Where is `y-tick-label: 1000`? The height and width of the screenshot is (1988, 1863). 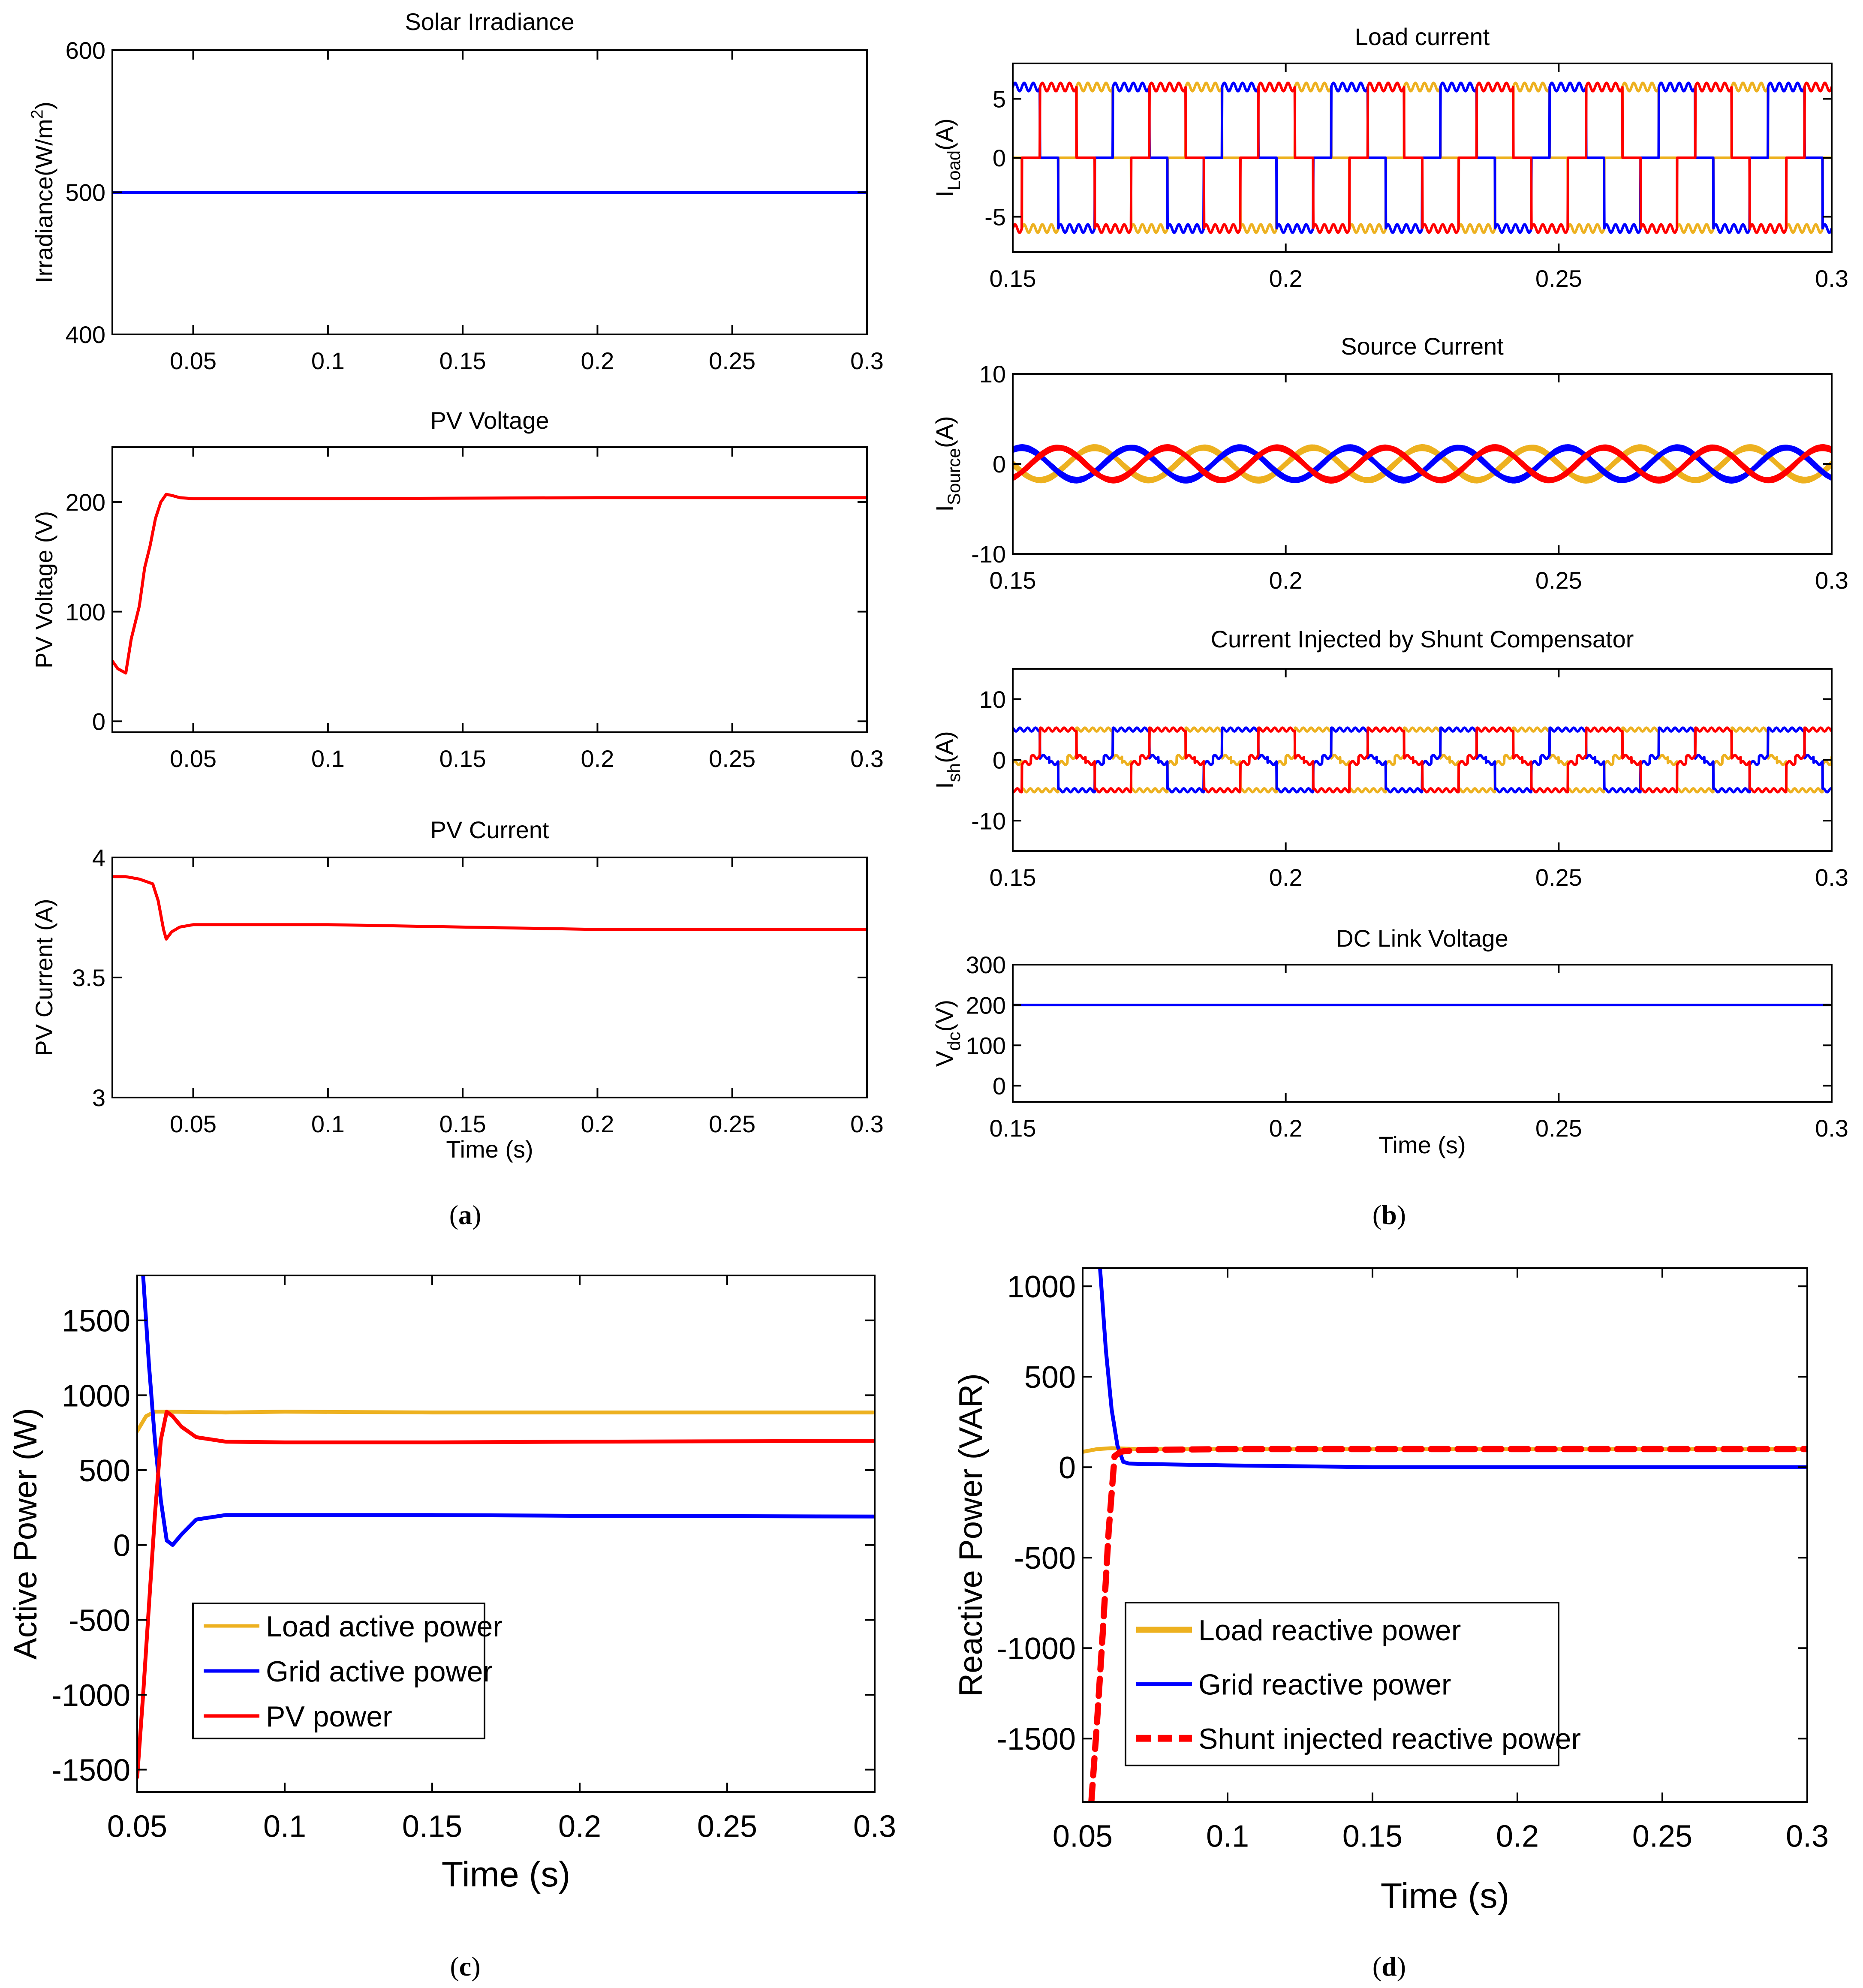 y-tick-label: 1000 is located at coordinates (1041, 1287).